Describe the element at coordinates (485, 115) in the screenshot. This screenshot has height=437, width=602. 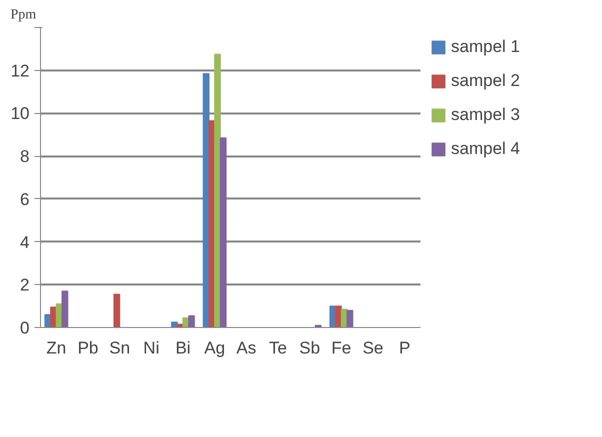
I see `legend-label: sampel 3` at that location.